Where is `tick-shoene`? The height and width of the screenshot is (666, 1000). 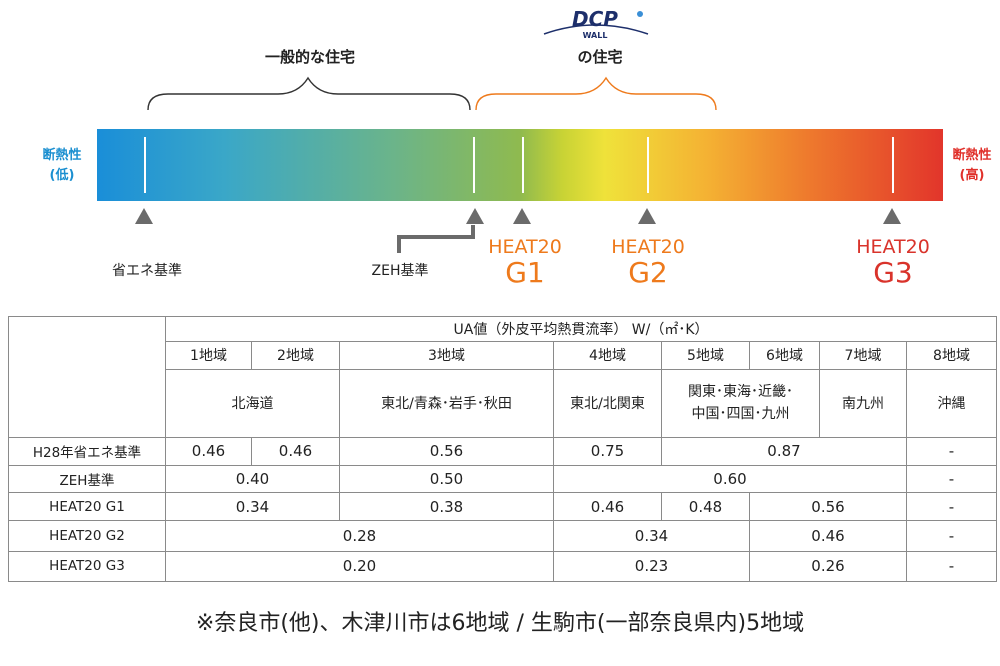 tick-shoene is located at coordinates (145, 165).